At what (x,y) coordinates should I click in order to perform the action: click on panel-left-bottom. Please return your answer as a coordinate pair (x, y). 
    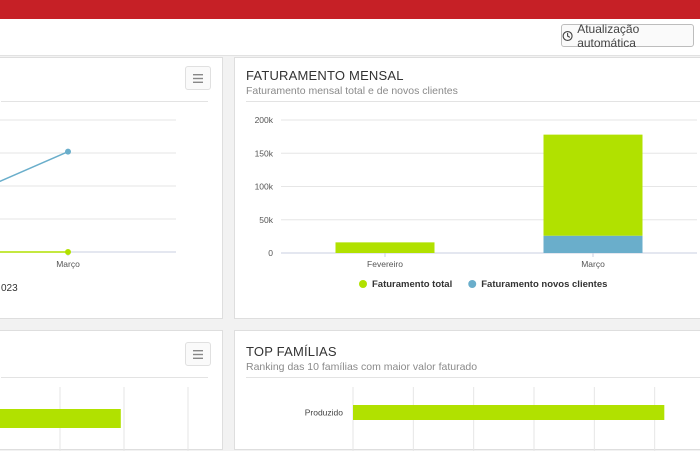
    Looking at the image, I should click on (111, 390).